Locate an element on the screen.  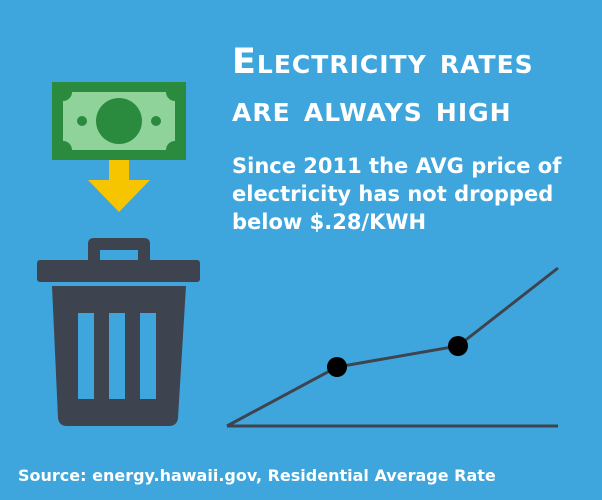
subheadline-line-2: electricity has not dropped is located at coordinates (393, 194).